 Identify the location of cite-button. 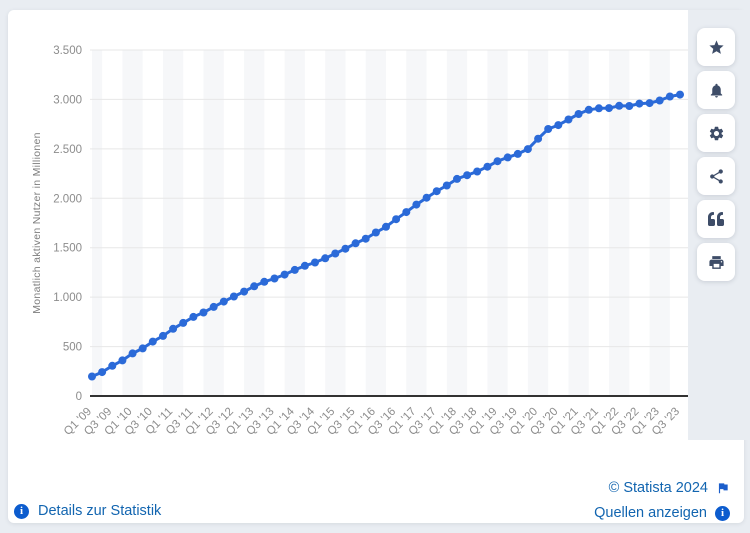
(716, 219).